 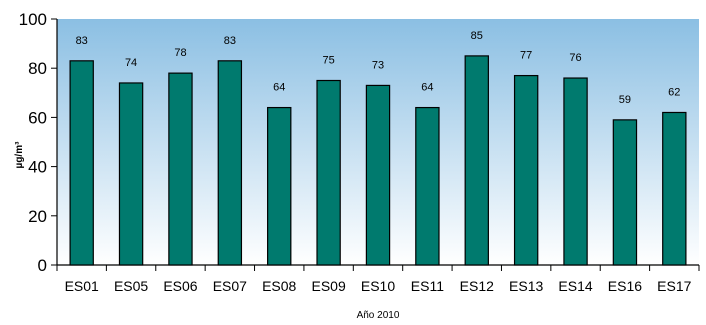 I want to click on x-tick-label: ES13, so click(x=526, y=286).